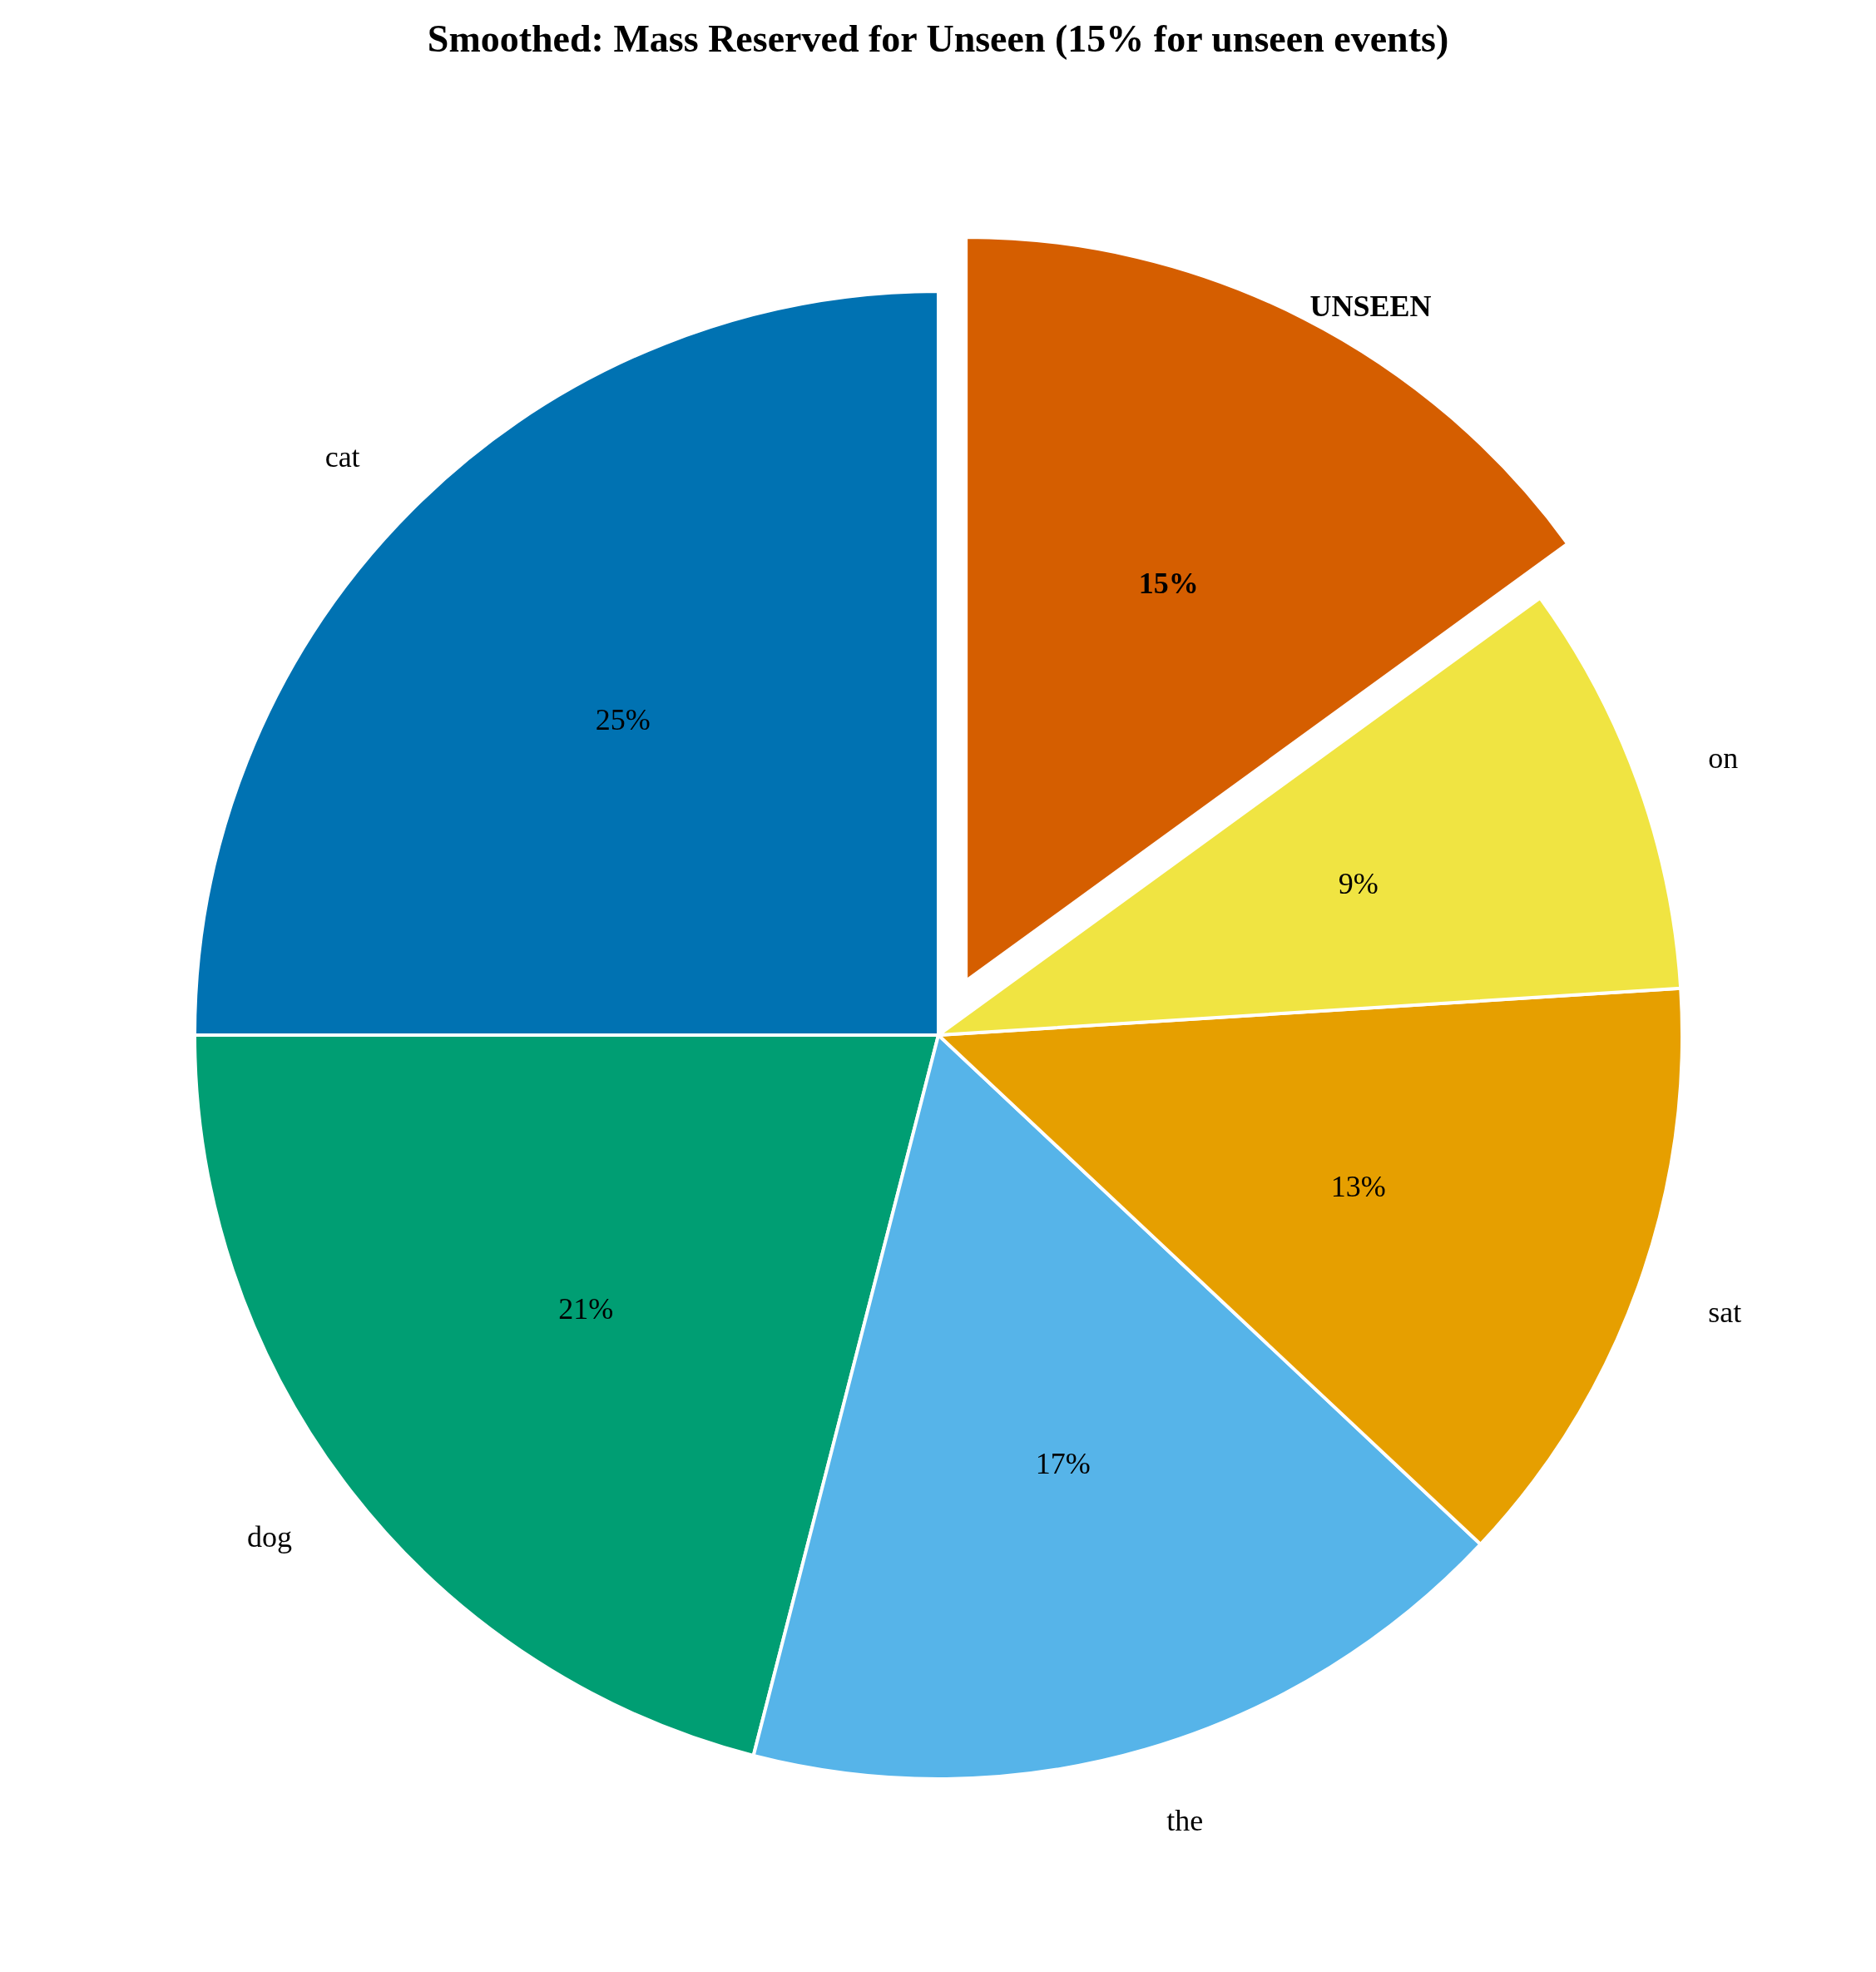 The height and width of the screenshot is (1972, 1876). Describe the element at coordinates (1063, 1464) in the screenshot. I see `data-label: 17%` at that location.